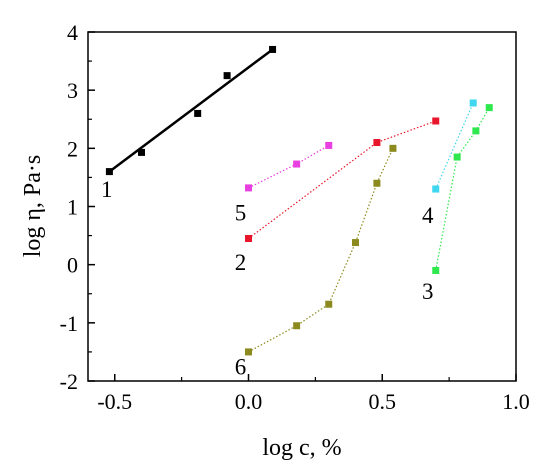 The image size is (550, 474). Describe the element at coordinates (428, 215) in the screenshot. I see `series-label-4: 4` at that location.